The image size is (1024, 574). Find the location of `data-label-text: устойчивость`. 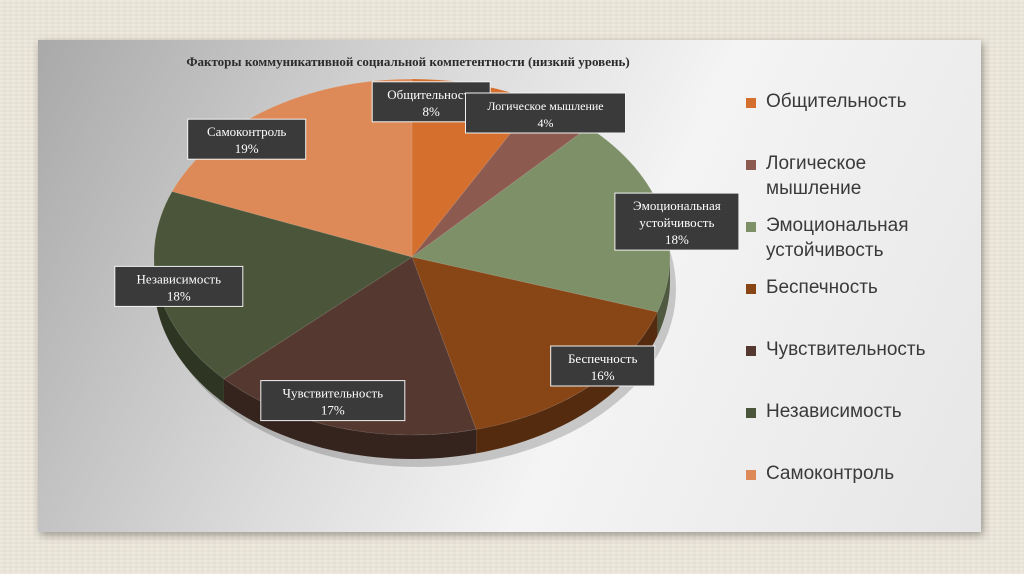

data-label-text: устойчивость is located at coordinates (676, 222).